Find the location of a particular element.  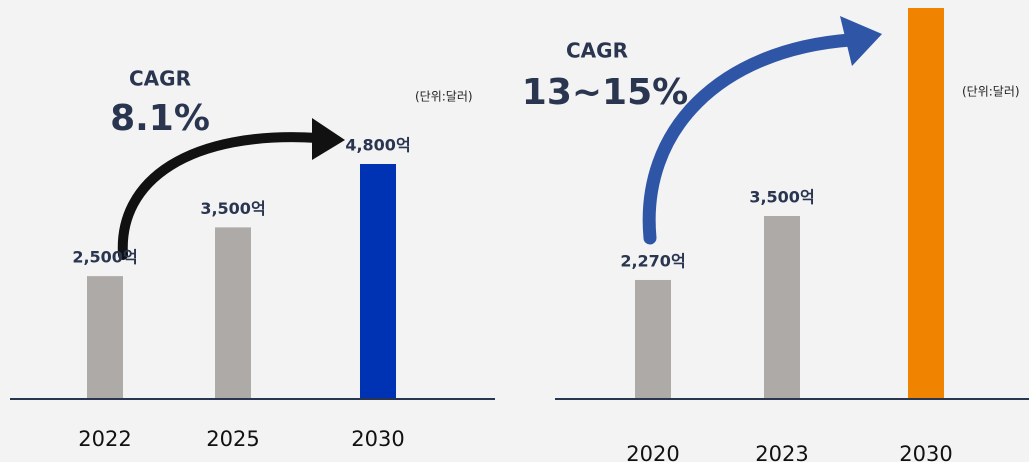

value-label: 2,500억 is located at coordinates (104, 257).